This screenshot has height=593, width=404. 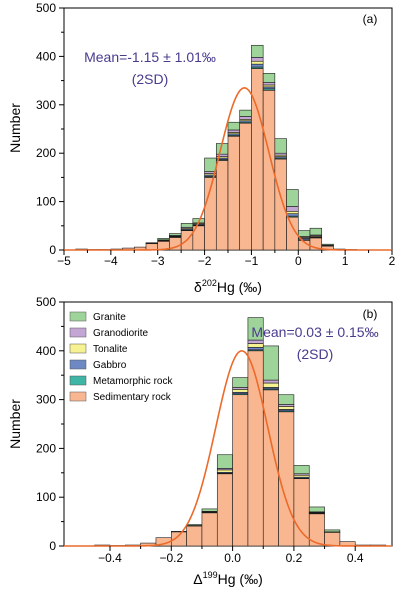 I want to click on bar-15-tonalite, so click(x=257, y=62).